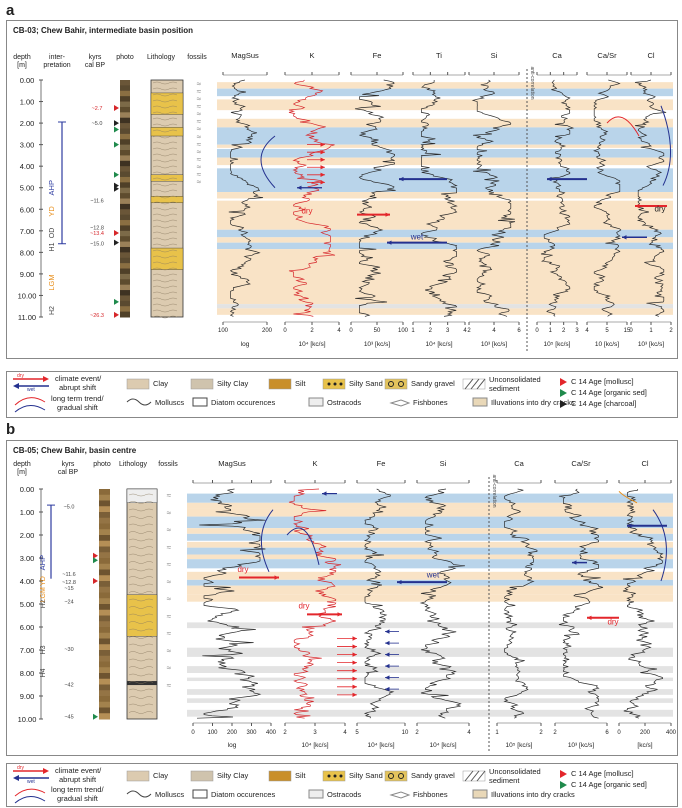 The height and width of the screenshot is (808, 682). Describe the element at coordinates (276, 577) in the screenshot. I see `b-dry-arrow-k-head` at that location.